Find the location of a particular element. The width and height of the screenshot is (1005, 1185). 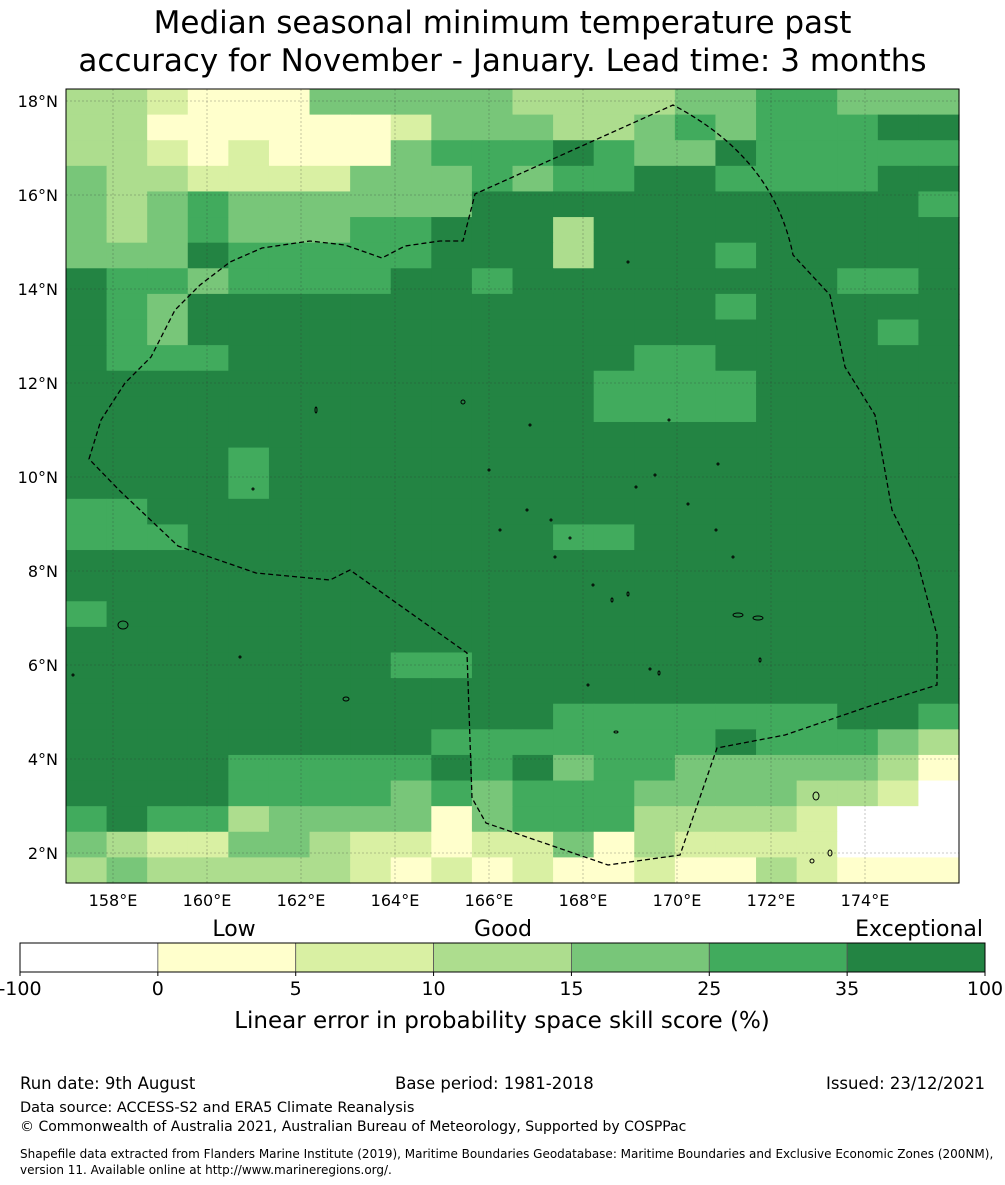

longitude-tick-label: 160°E is located at coordinates (207, 900).